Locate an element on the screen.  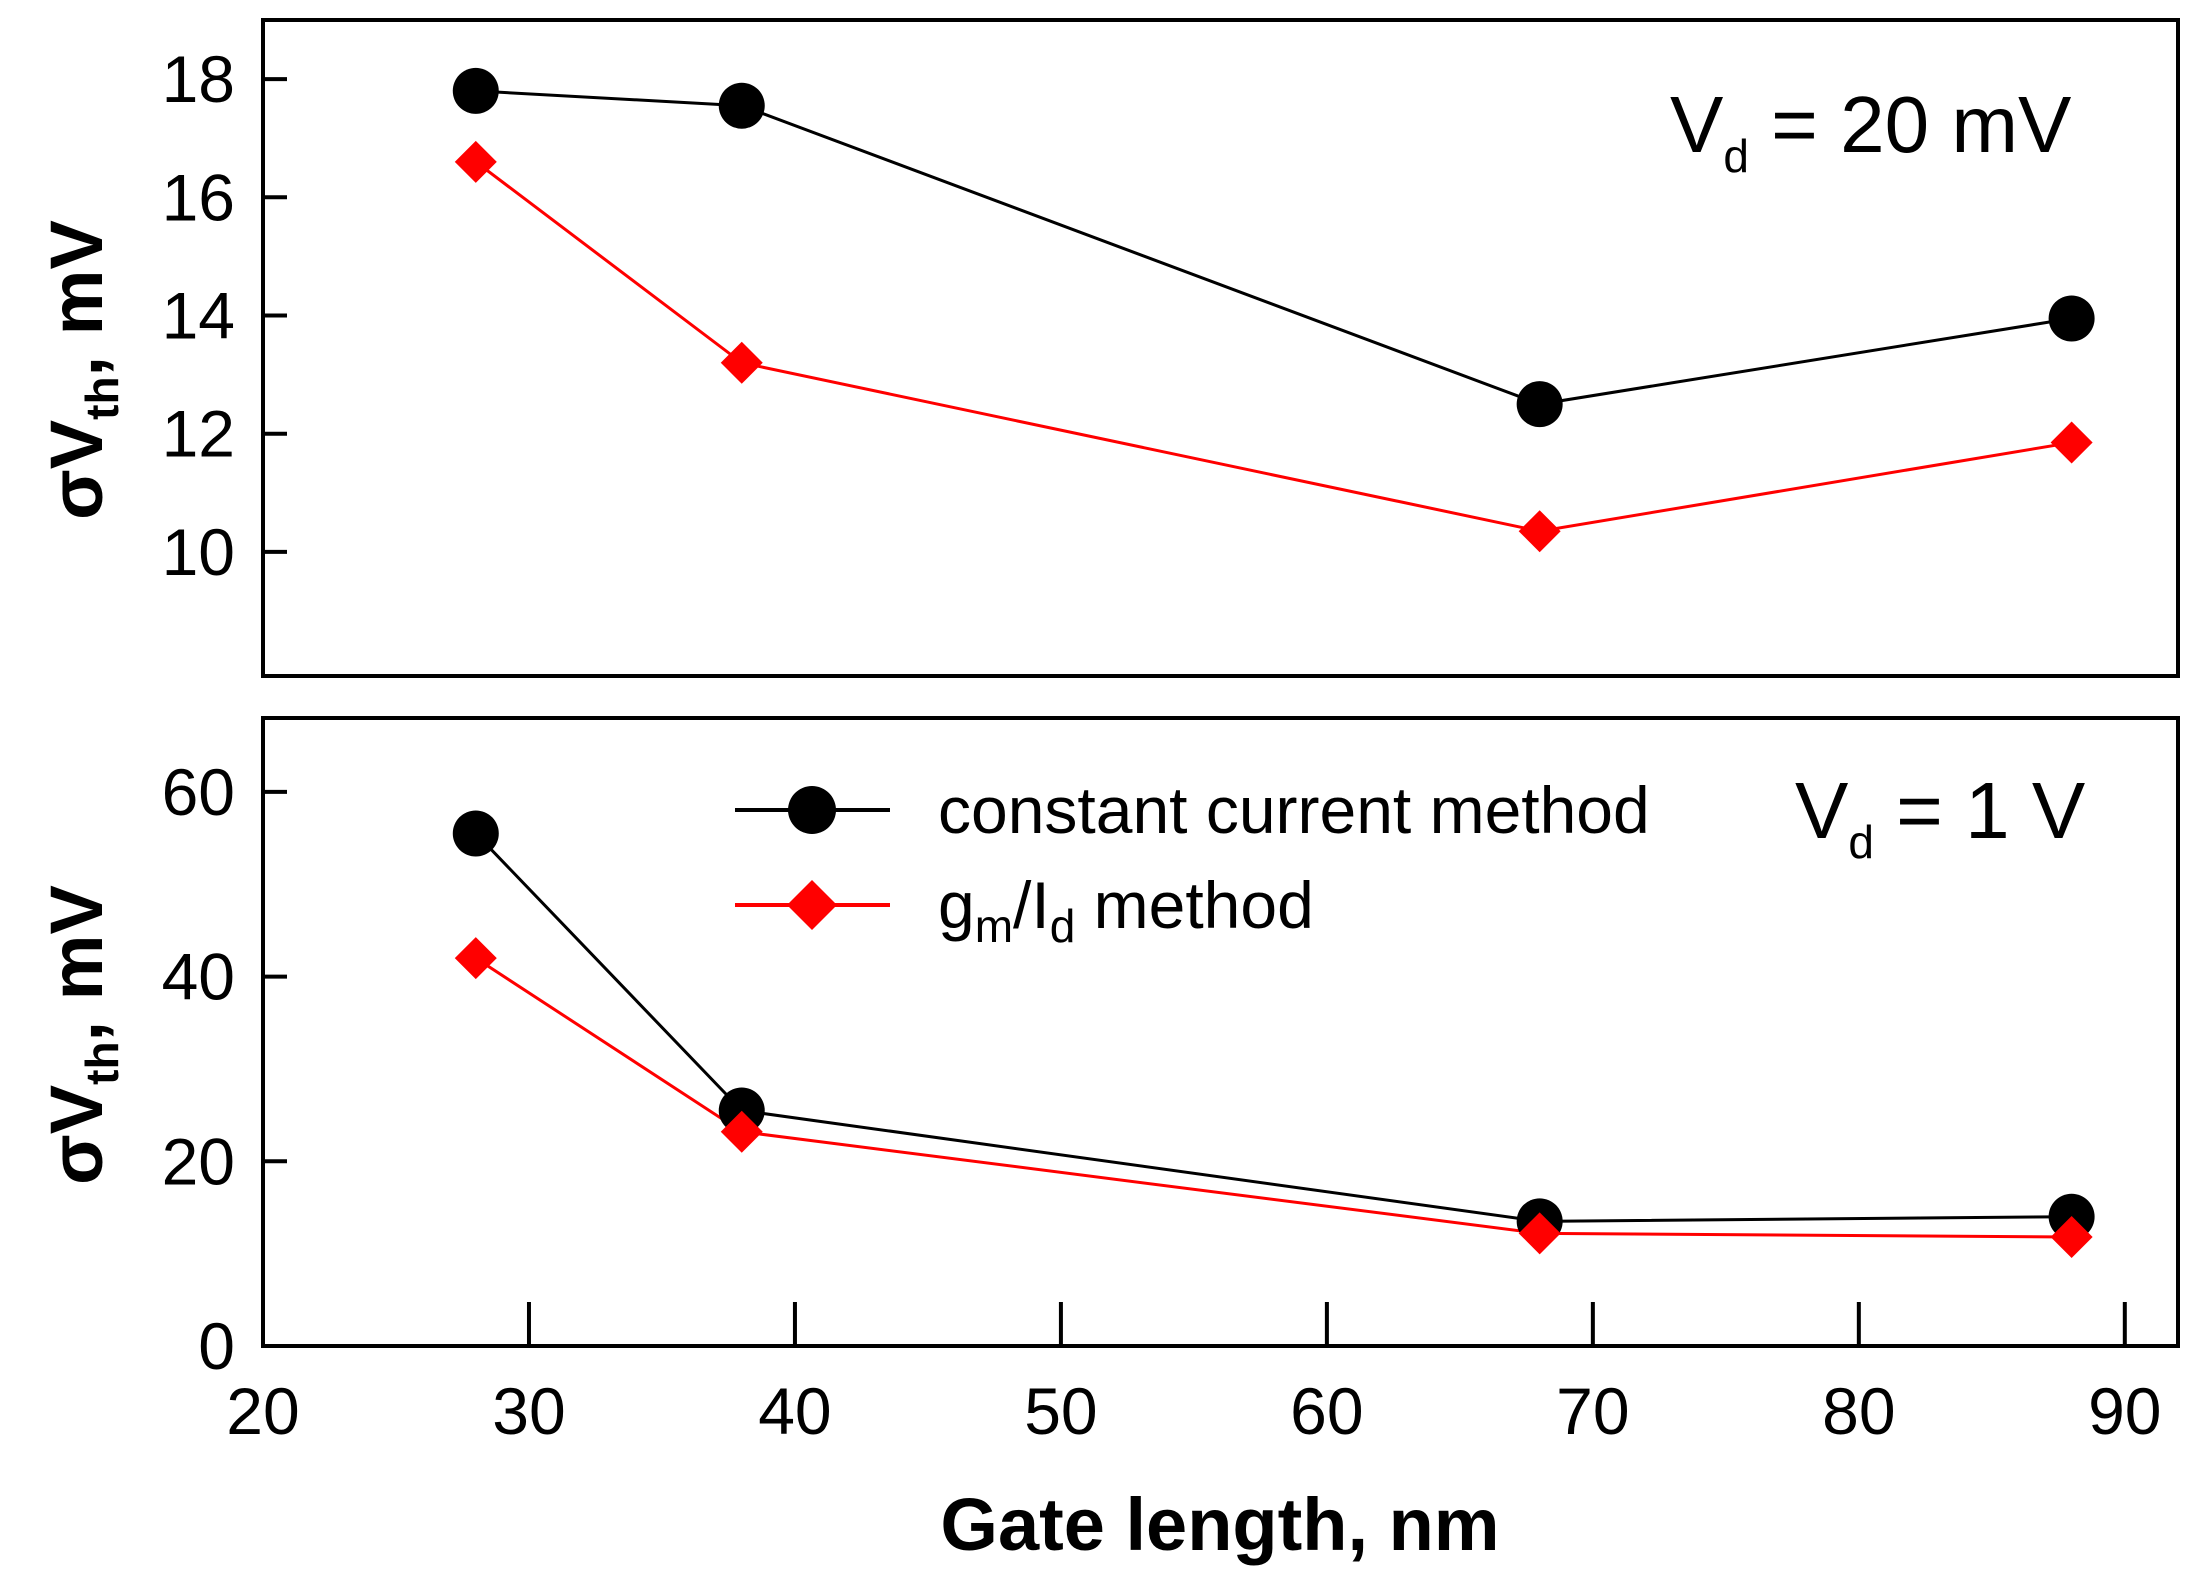
legend-label-constant-current: constant current method is located at coordinates (1294, 810).